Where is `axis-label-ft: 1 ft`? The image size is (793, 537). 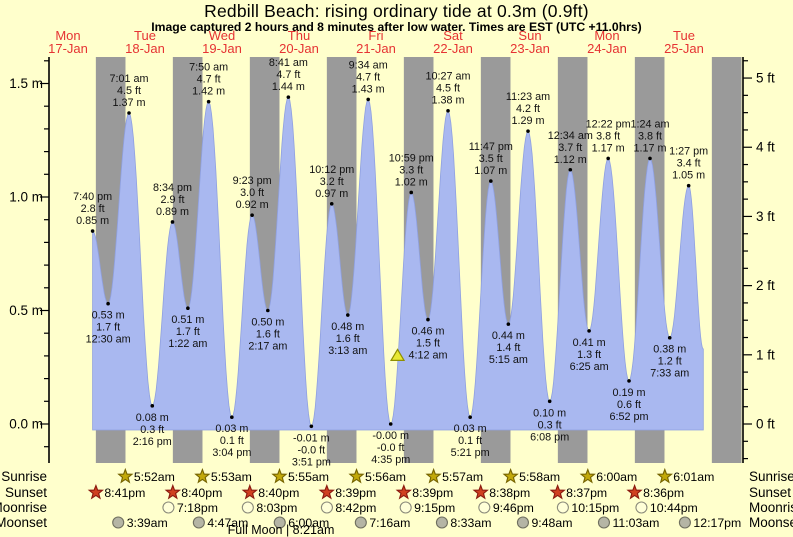 axis-label-ft: 1 ft is located at coordinates (765, 354).